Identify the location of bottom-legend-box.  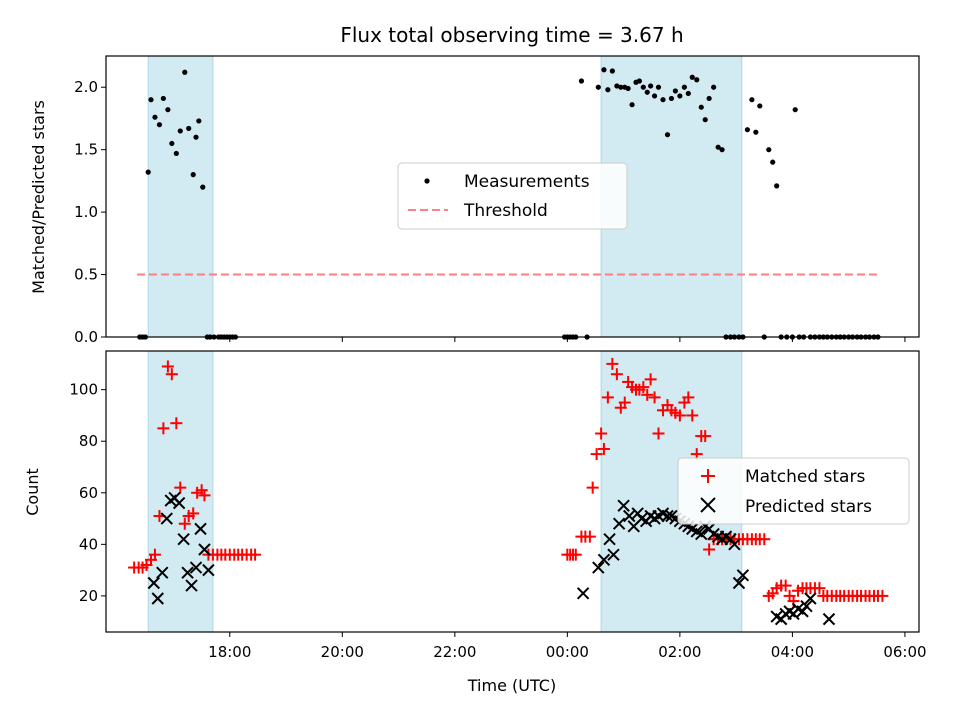
(793, 491).